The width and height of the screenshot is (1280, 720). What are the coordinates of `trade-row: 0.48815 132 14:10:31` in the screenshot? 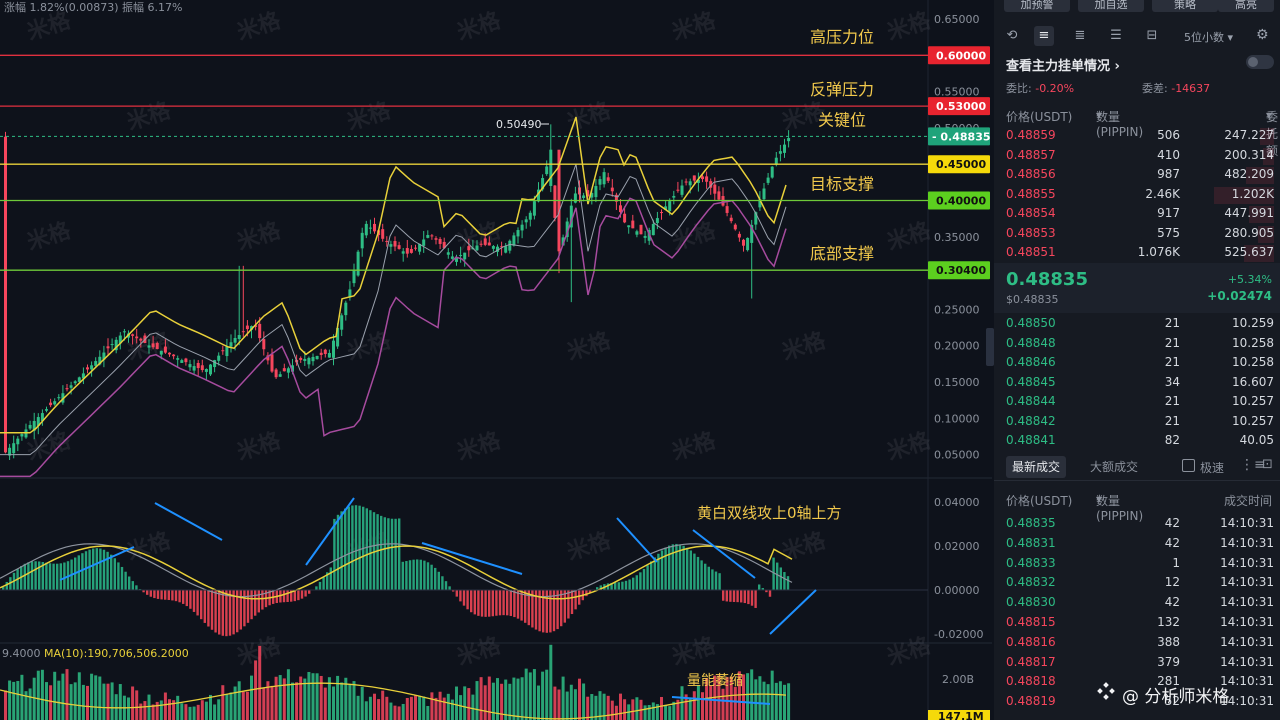 It's located at (1140, 624).